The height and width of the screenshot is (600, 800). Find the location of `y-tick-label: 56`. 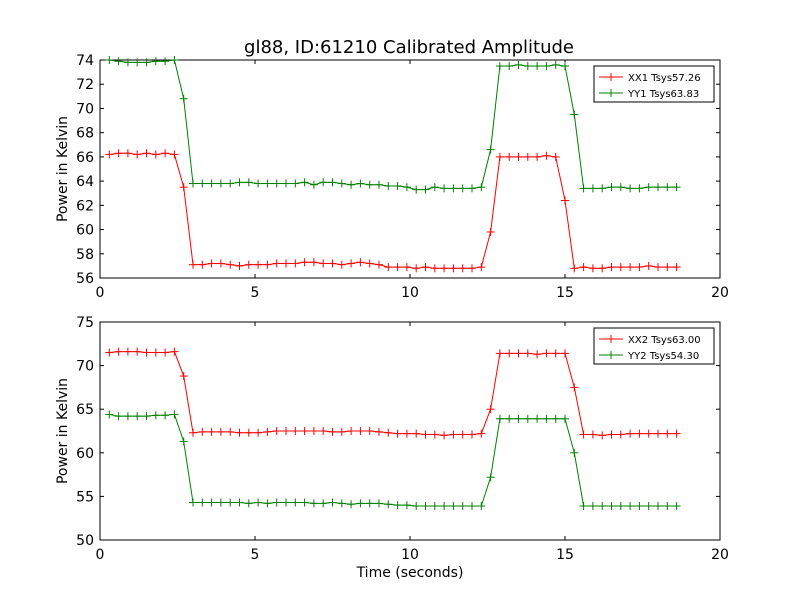

y-tick-label: 56 is located at coordinates (85, 279).